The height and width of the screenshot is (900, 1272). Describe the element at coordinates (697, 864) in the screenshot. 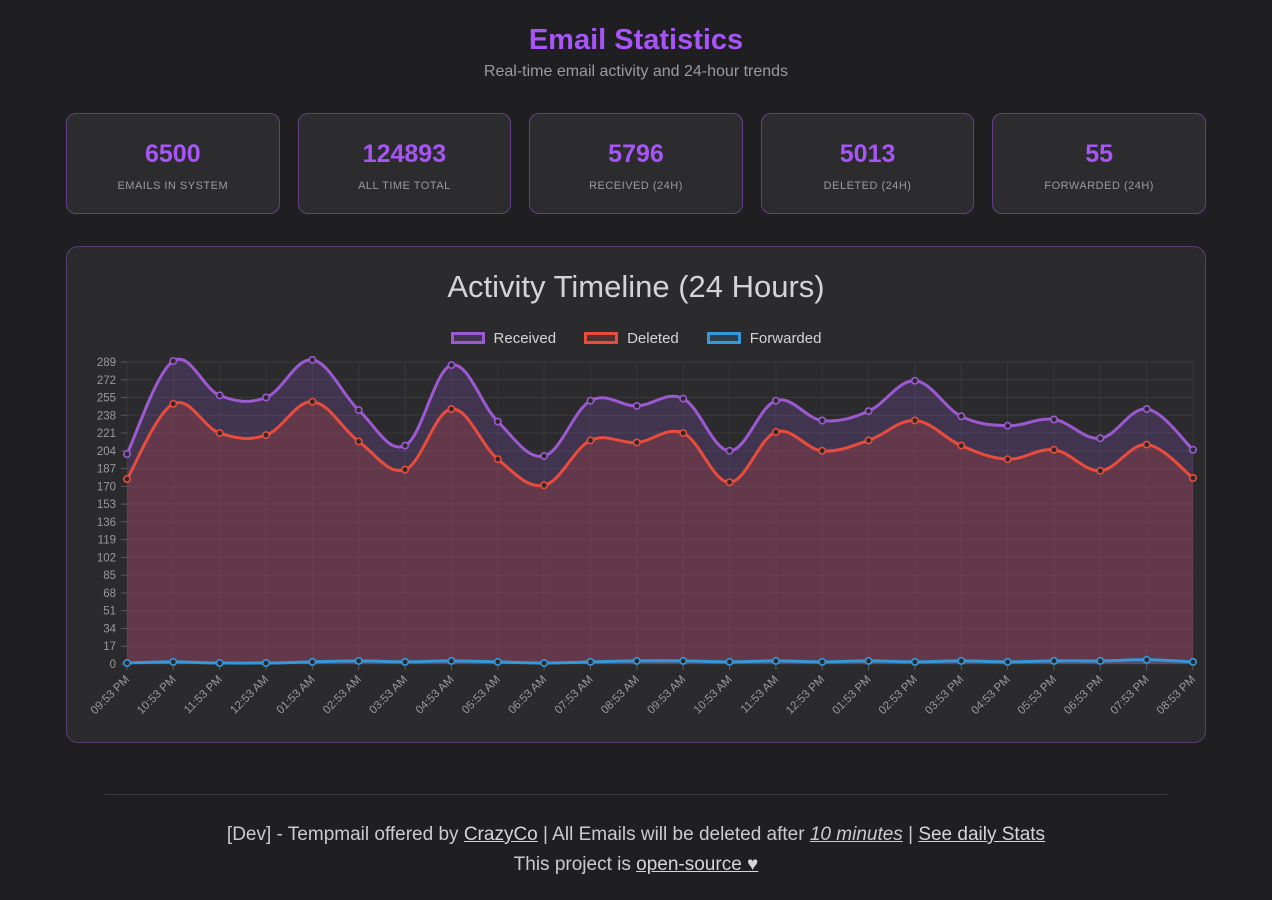

I see `open-source-link: open-source ♥` at that location.